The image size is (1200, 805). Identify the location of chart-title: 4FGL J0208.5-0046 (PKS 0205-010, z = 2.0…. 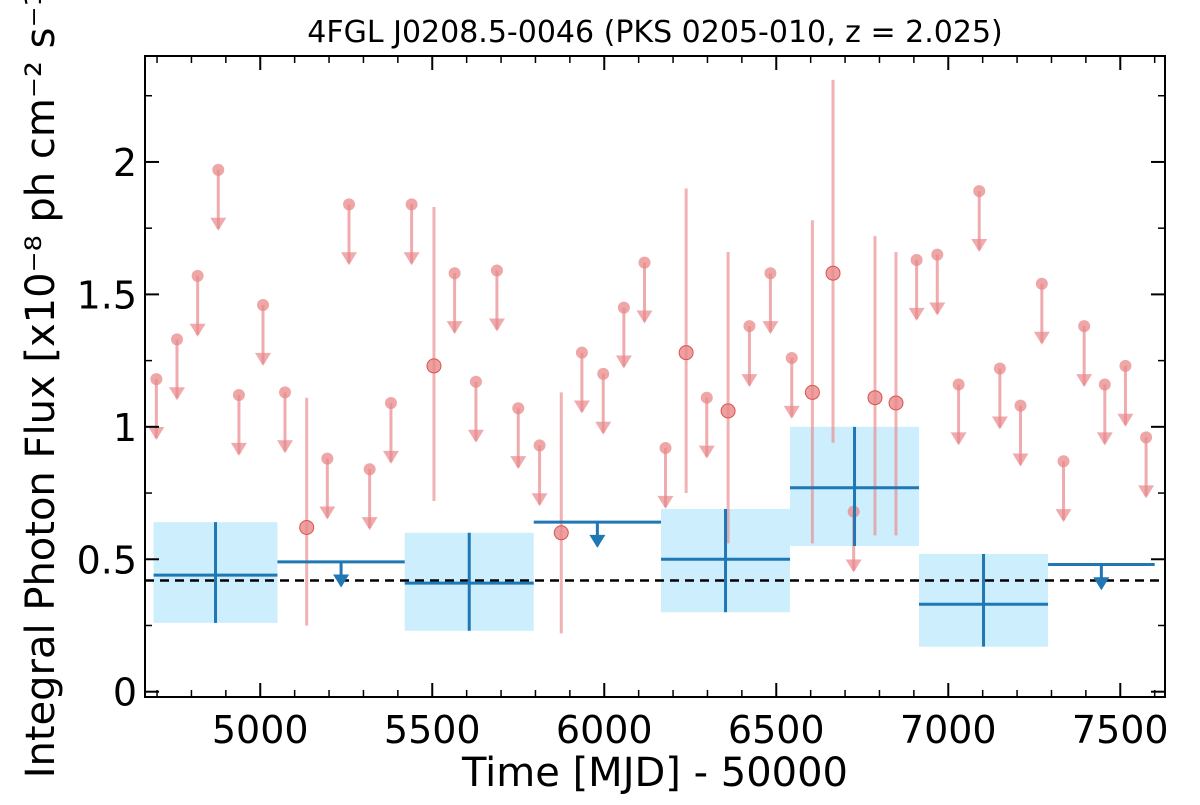
(654, 32).